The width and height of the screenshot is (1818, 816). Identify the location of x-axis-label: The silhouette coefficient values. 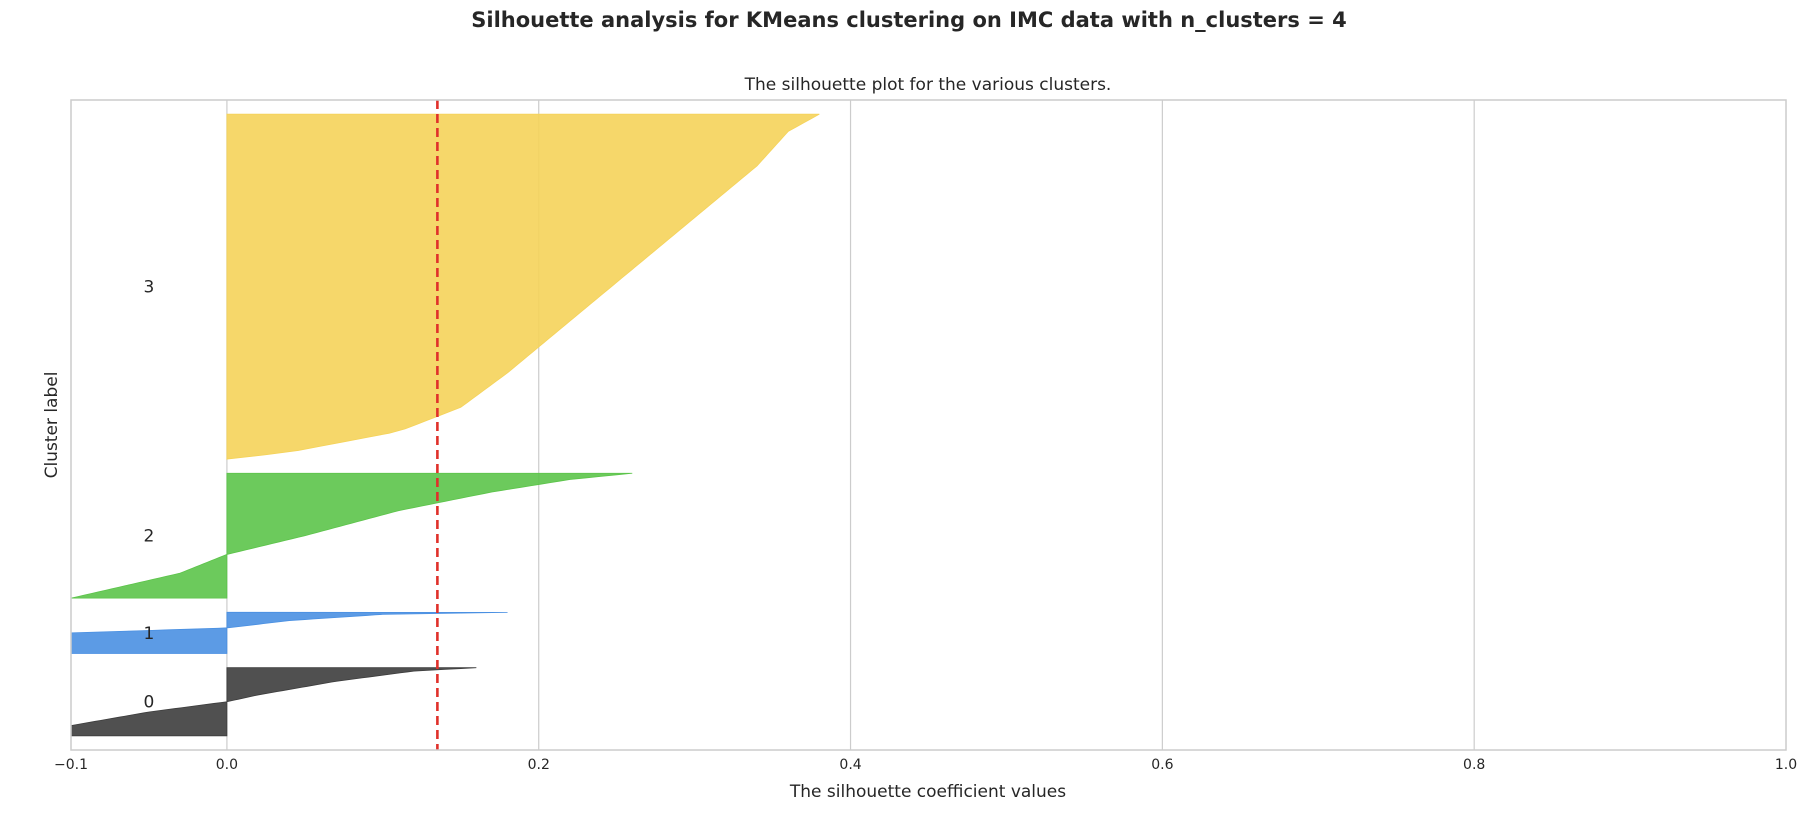
(927, 792).